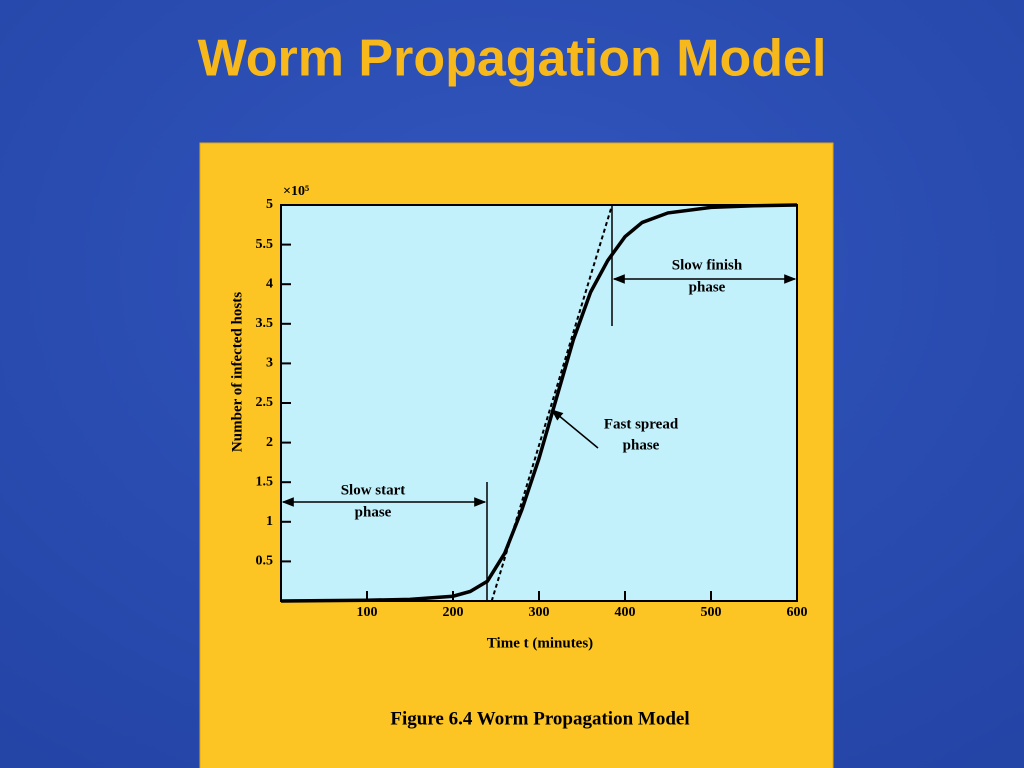 This screenshot has width=1024, height=768. Describe the element at coordinates (269, 442) in the screenshot. I see `y-tick-label: 2` at that location.